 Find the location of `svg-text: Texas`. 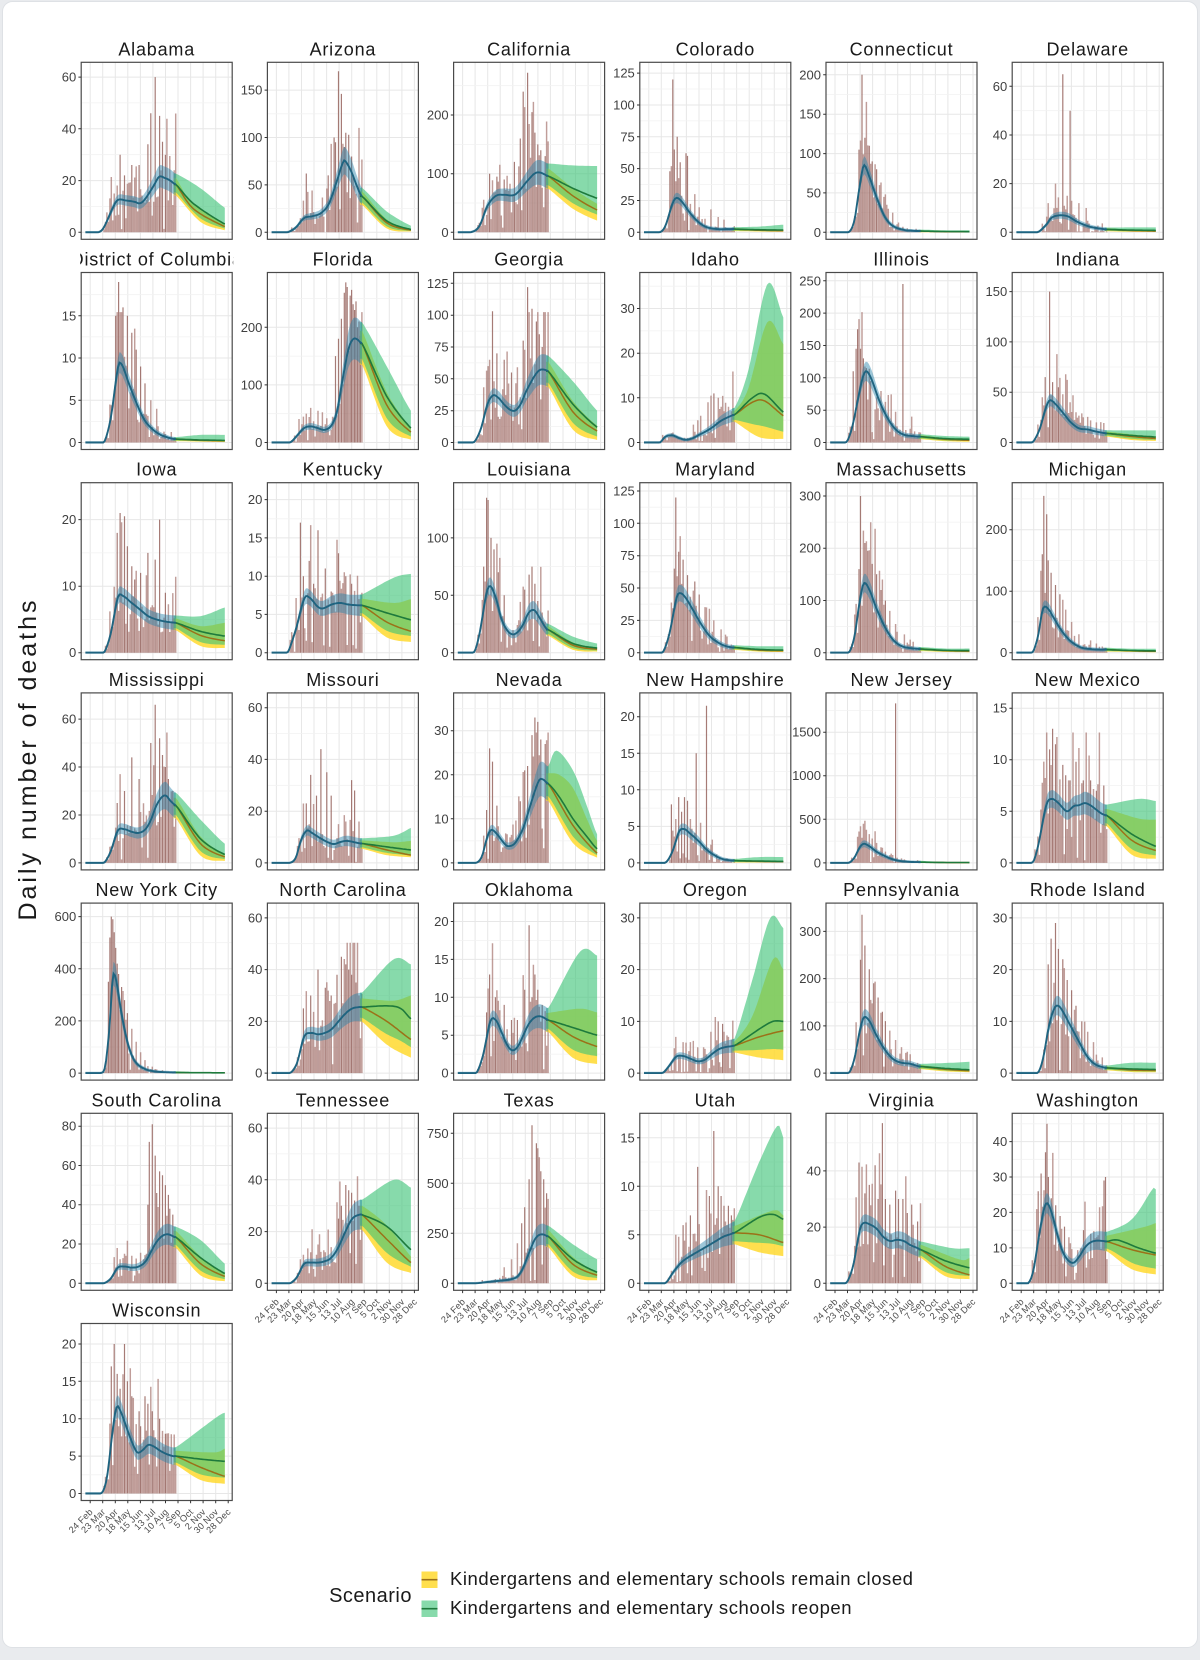

svg-text: Texas is located at coordinates (529, 1100).